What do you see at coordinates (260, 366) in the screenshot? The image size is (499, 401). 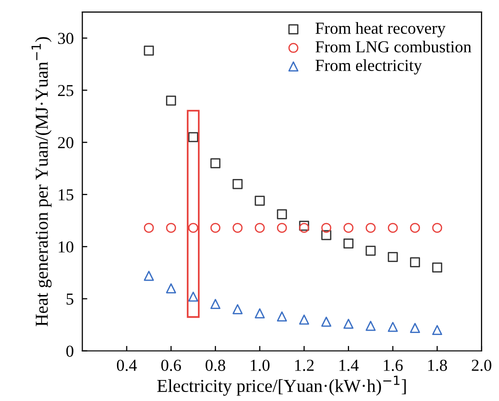 I see `x-tick-label: 1.0` at bounding box center [260, 366].